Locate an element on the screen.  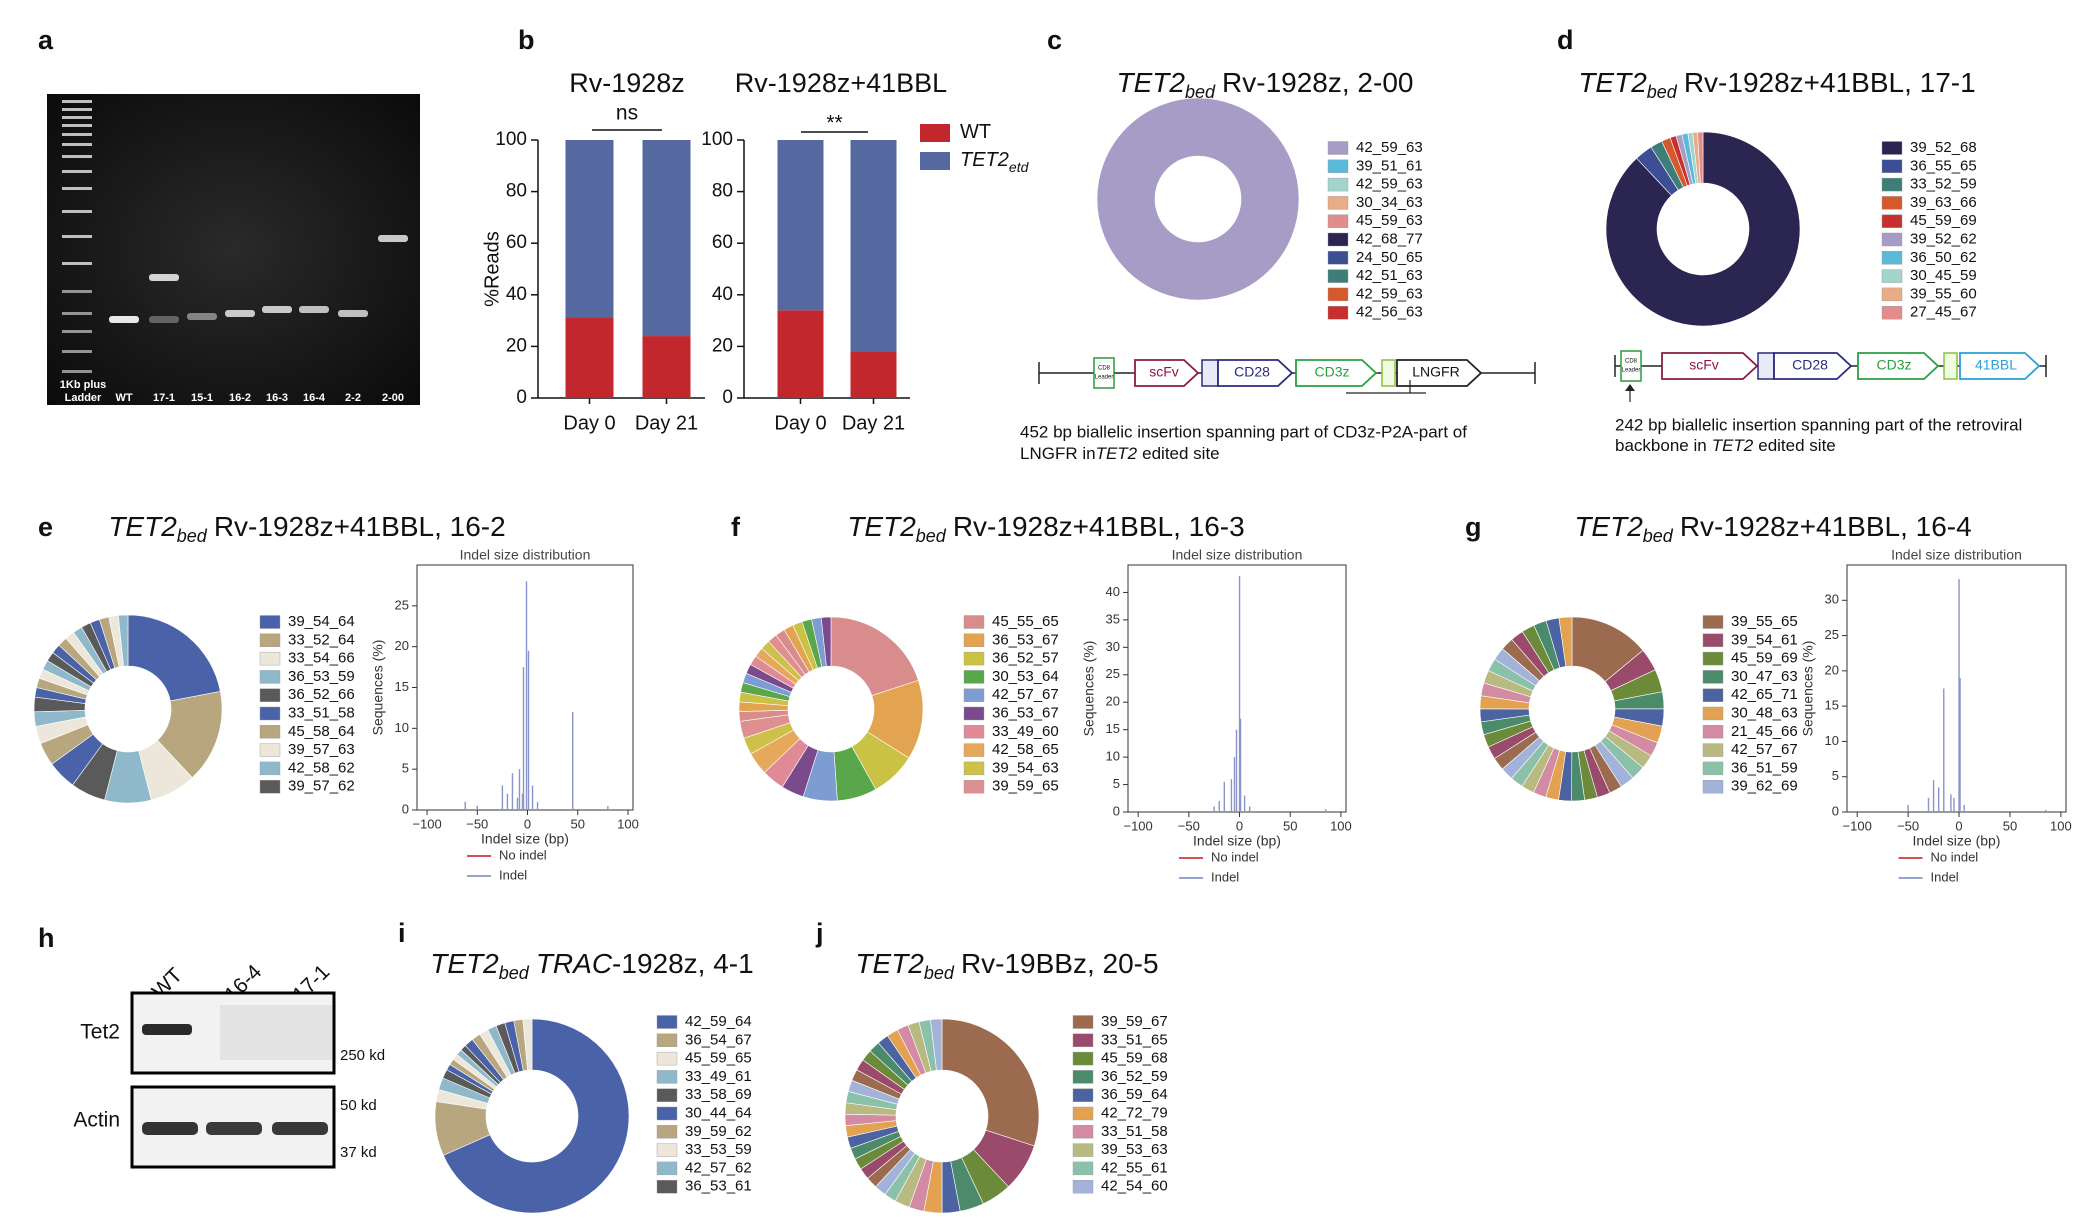
legend-label: 45_59_63 is located at coordinates (1389, 220).